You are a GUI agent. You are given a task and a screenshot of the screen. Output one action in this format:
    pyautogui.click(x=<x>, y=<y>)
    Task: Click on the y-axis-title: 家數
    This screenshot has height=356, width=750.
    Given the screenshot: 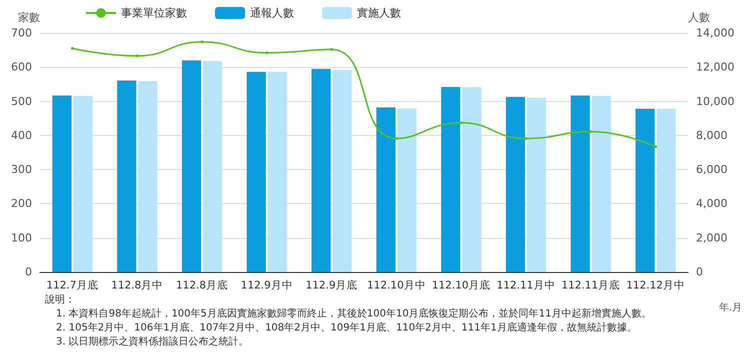 What is the action you would take?
    pyautogui.click(x=29, y=17)
    